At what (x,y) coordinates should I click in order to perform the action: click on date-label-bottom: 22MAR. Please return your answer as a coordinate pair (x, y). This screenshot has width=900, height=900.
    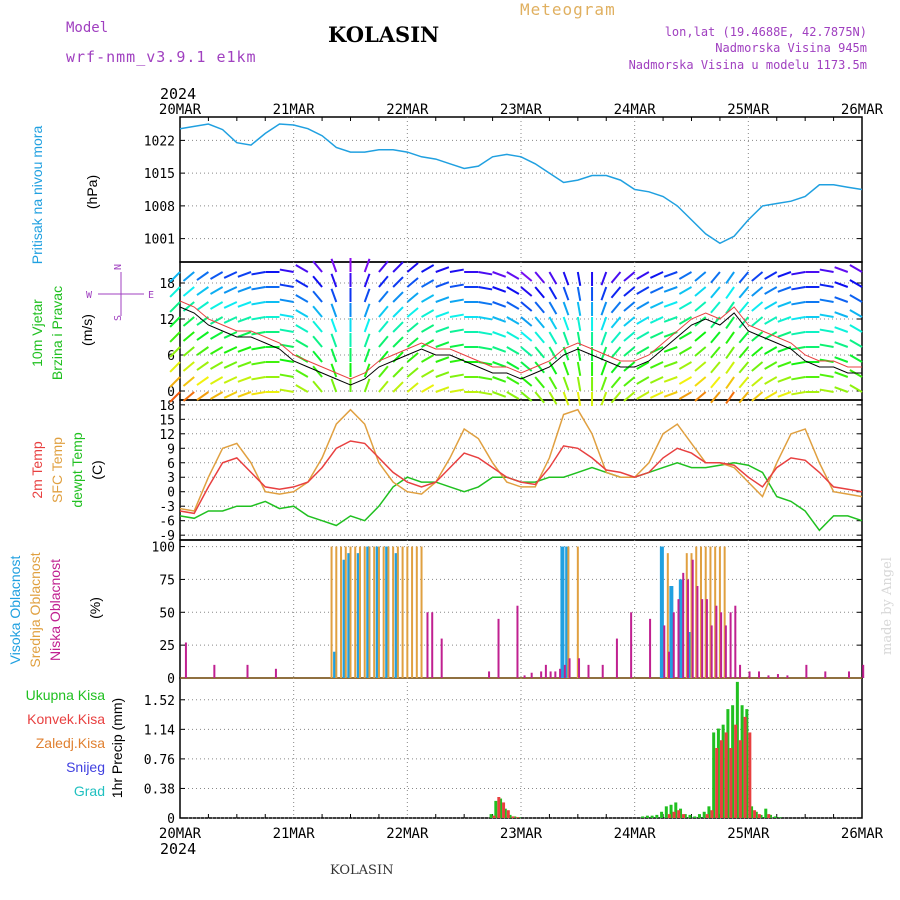
    Looking at the image, I should click on (407, 834).